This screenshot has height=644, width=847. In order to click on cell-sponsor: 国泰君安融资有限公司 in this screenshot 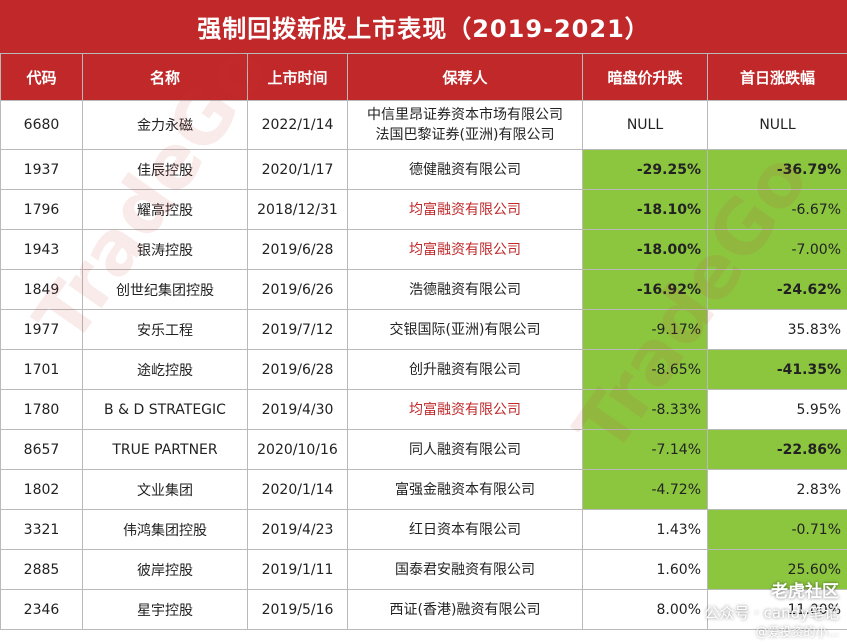, I will do `click(465, 569)`.